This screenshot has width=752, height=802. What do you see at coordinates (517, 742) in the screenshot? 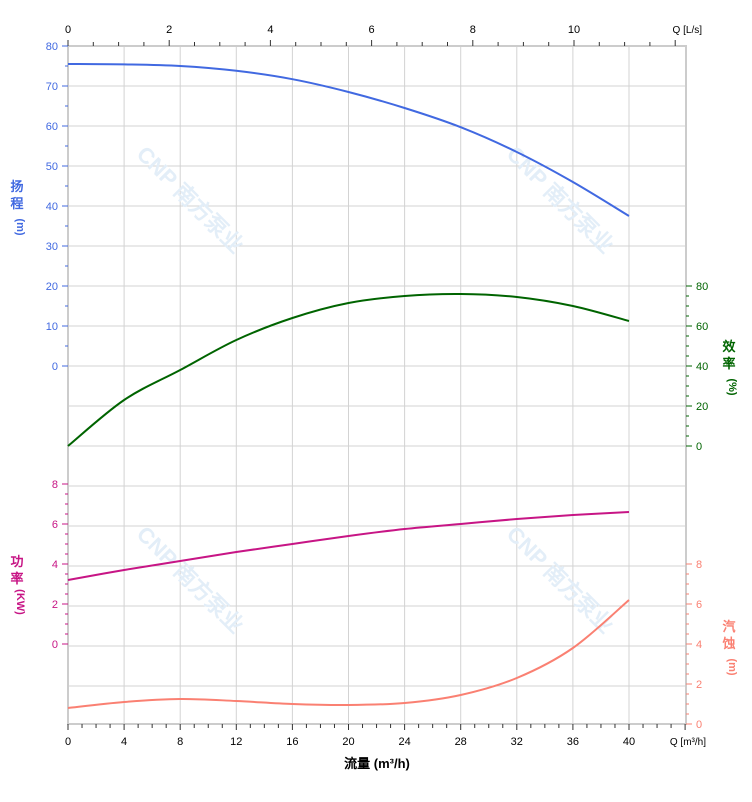
I see `x-tick-label: 32` at bounding box center [517, 742].